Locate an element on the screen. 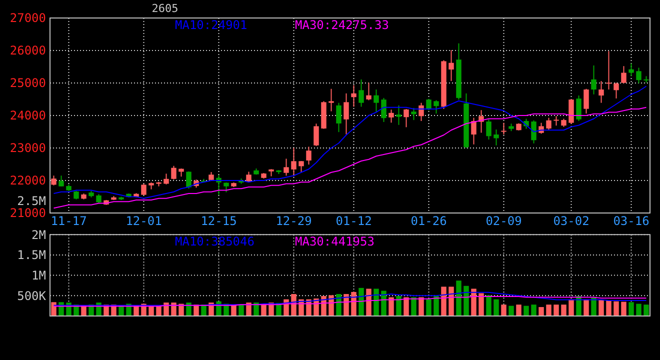  y-tick-label: 23000 is located at coordinates (28, 148).